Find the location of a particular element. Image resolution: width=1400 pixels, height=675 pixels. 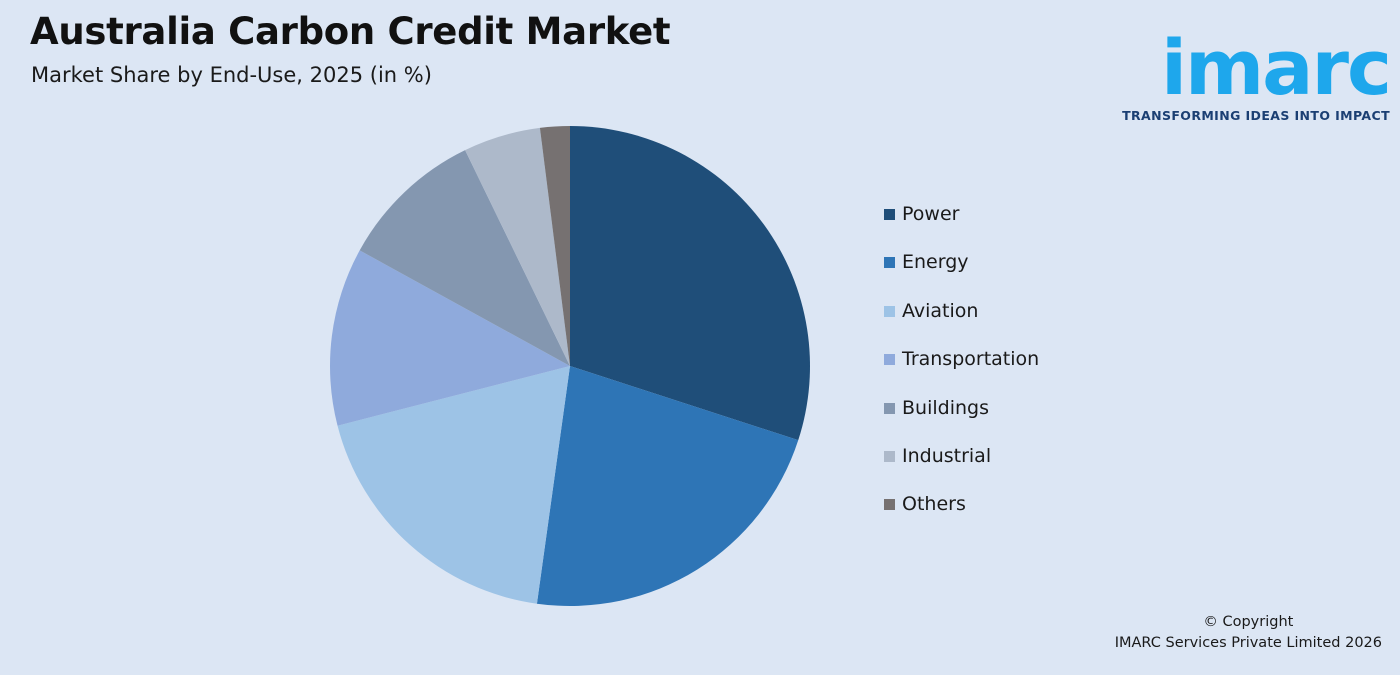

chart-title: Australia Carbon Credit Market is located at coordinates (350, 31).